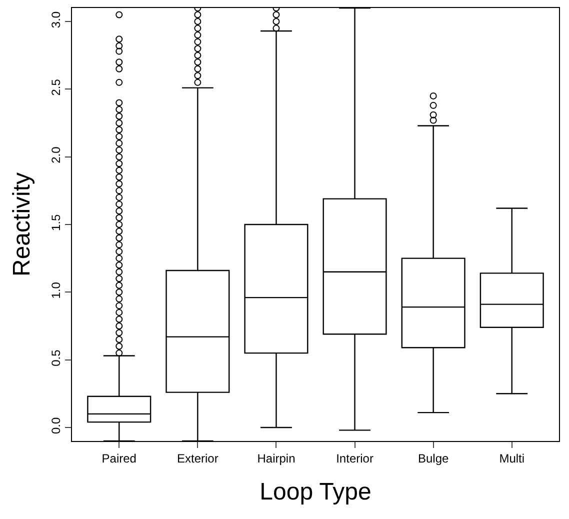  Describe the element at coordinates (276, 458) in the screenshot. I see `x-tick-label: Hairpin` at that location.